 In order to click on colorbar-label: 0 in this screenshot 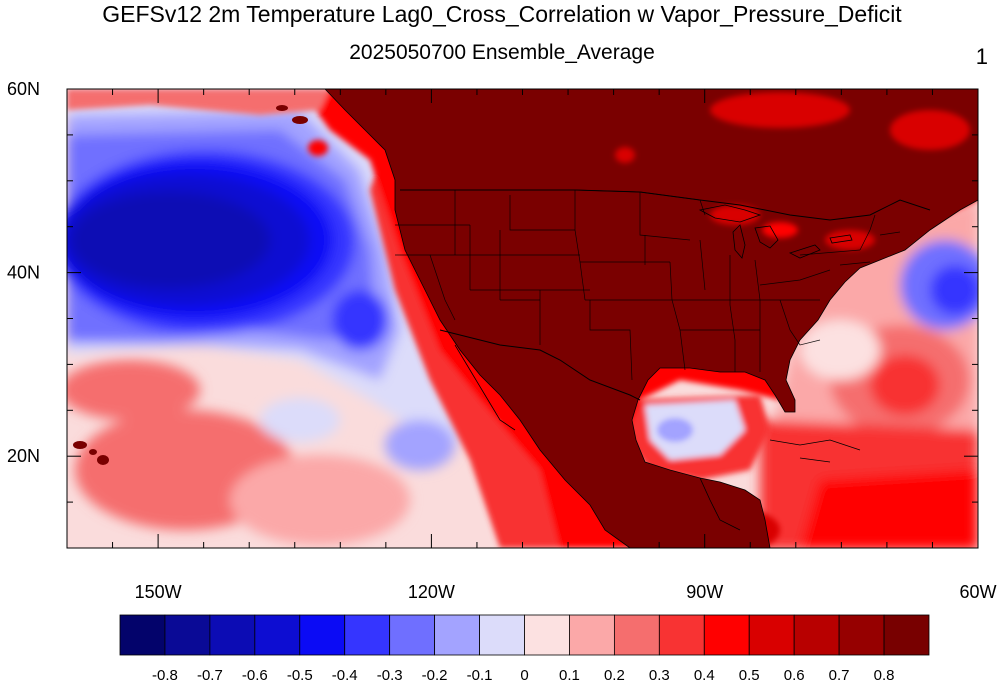, I will do `click(524, 674)`.